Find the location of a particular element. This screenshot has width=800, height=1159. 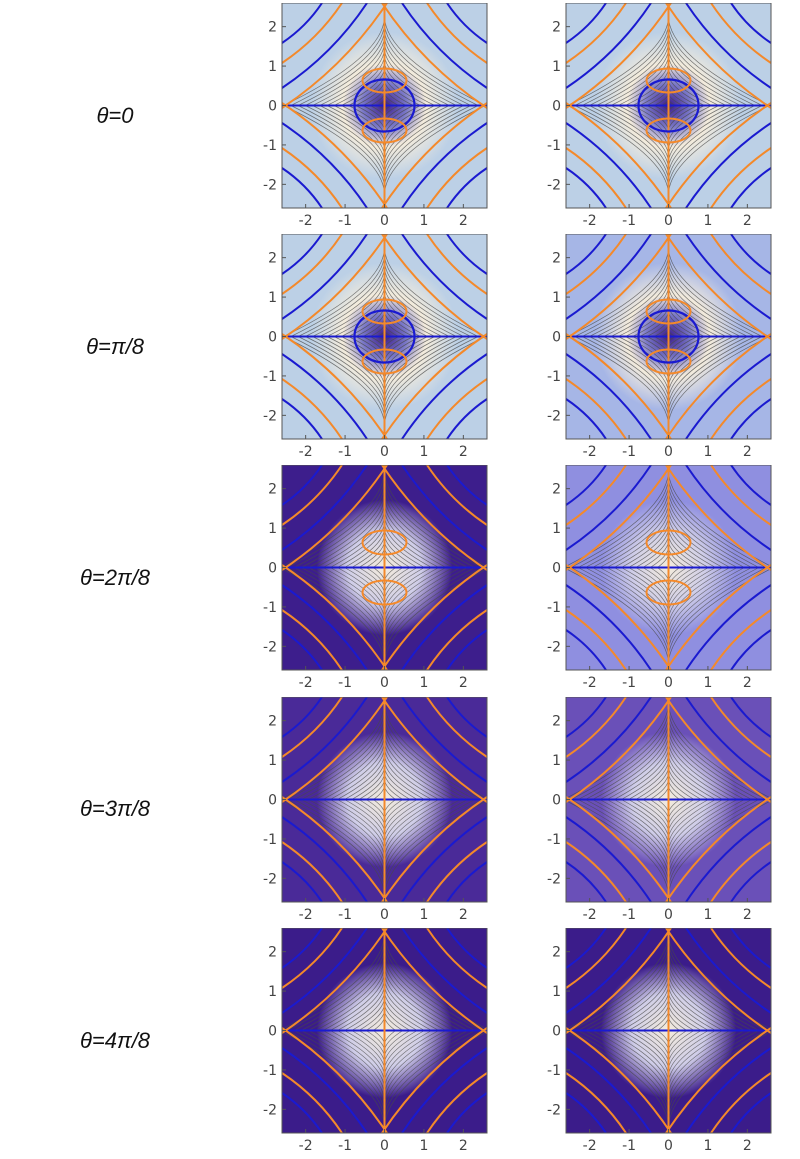

row-label-theta-4pi-8: θ=4π/8 is located at coordinates (115, 1040).